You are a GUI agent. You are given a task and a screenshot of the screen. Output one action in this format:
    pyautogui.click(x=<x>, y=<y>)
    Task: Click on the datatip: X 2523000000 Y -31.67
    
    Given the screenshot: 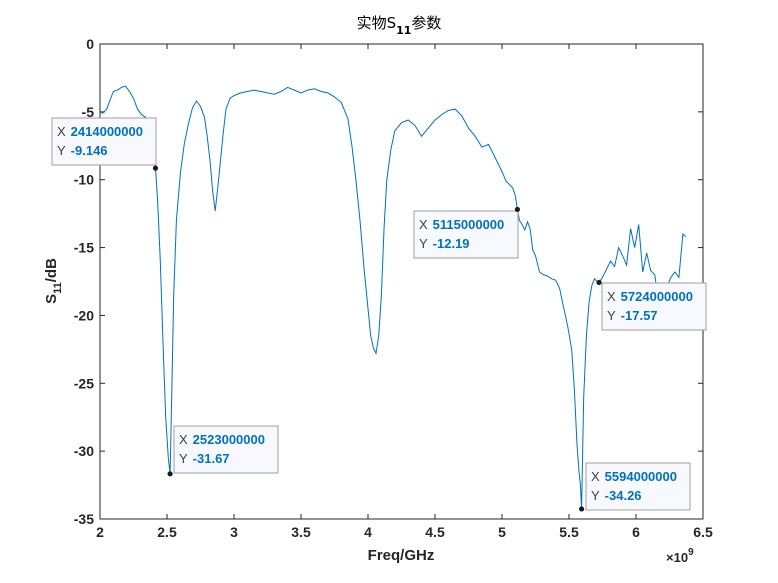 What is the action you would take?
    pyautogui.click(x=223, y=451)
    